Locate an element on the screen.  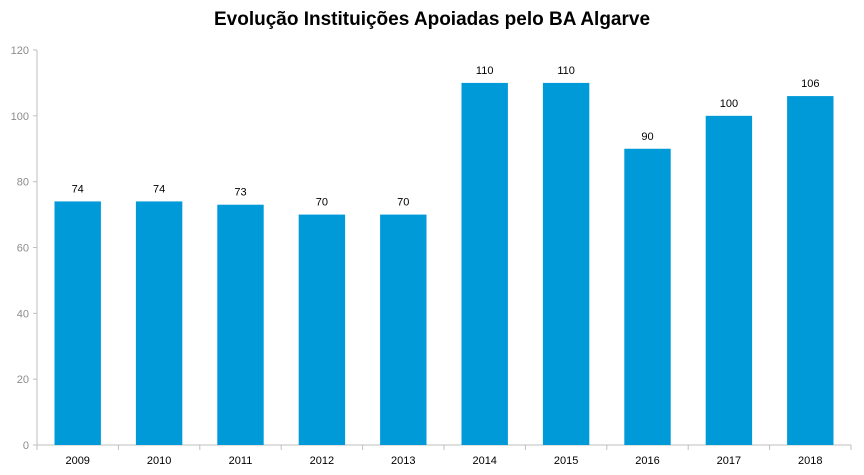
x-tick-label: 2013 is located at coordinates (403, 461).